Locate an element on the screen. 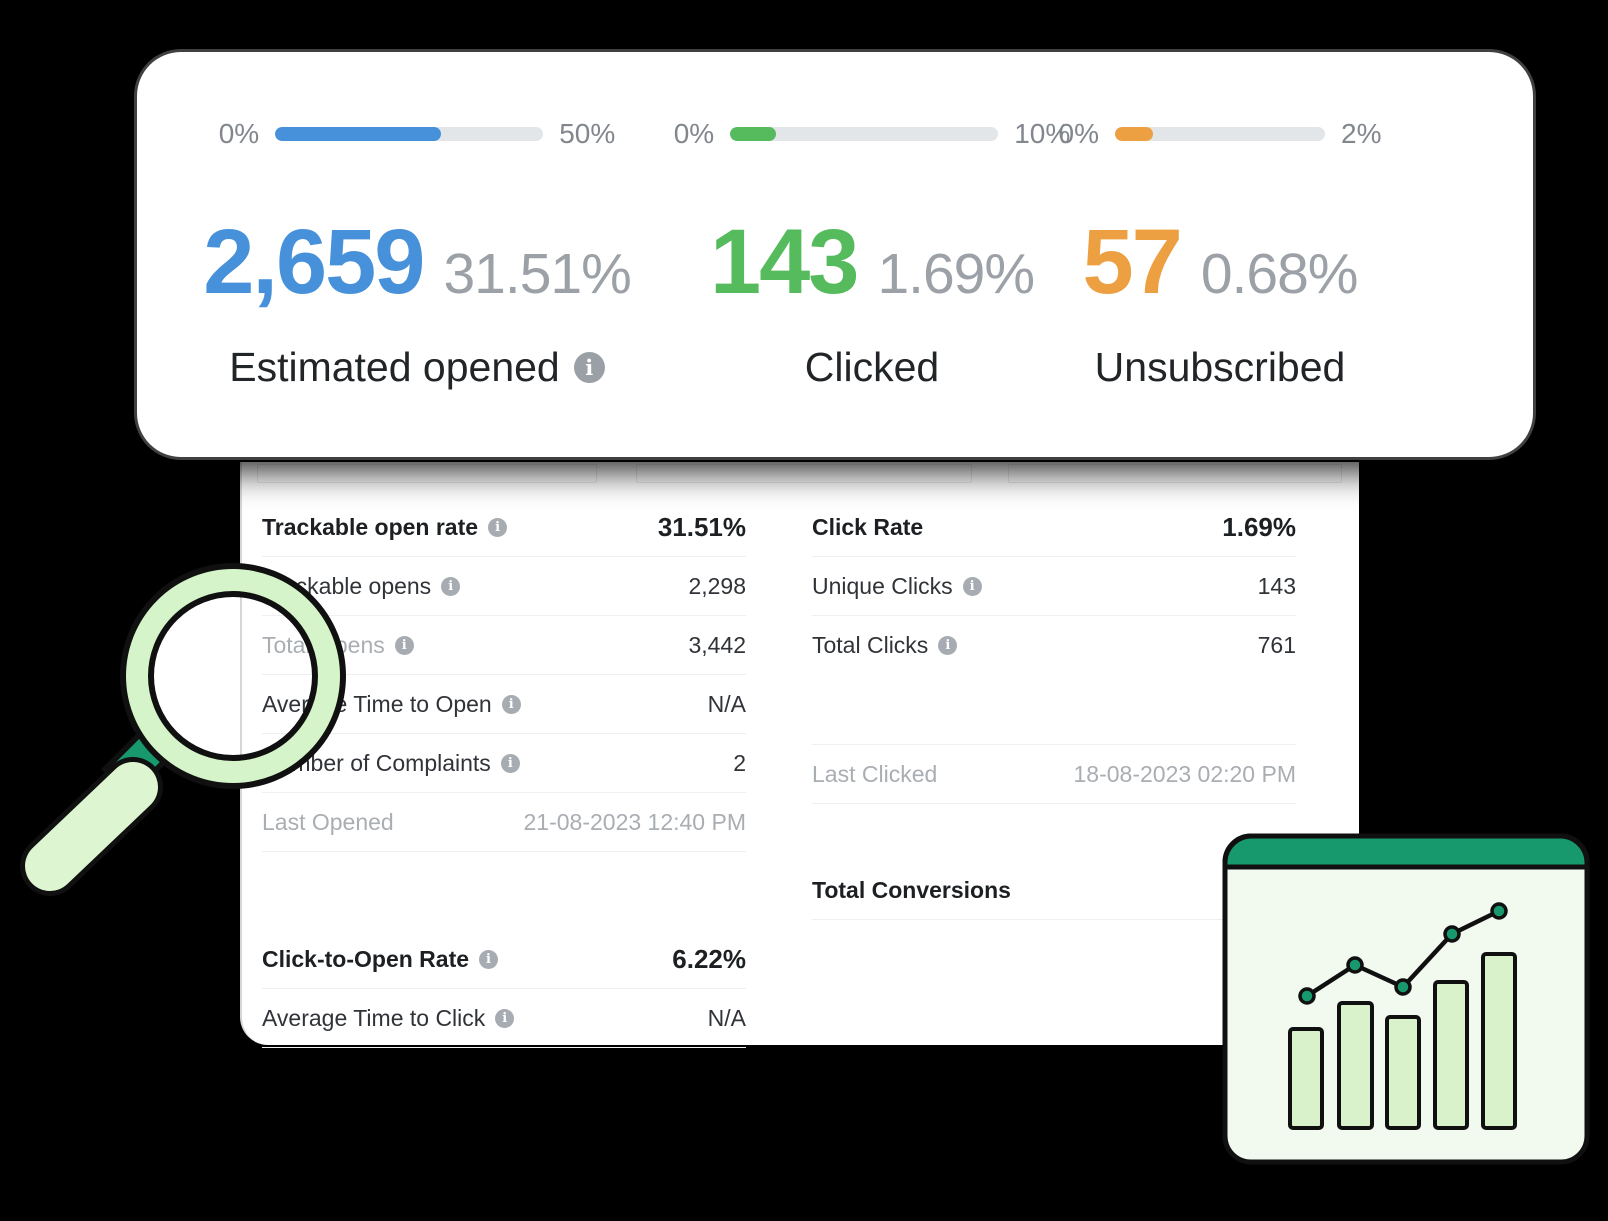 Image resolution: width=1608 pixels, height=1221 pixels. stat-value: 3,442 is located at coordinates (717, 644).